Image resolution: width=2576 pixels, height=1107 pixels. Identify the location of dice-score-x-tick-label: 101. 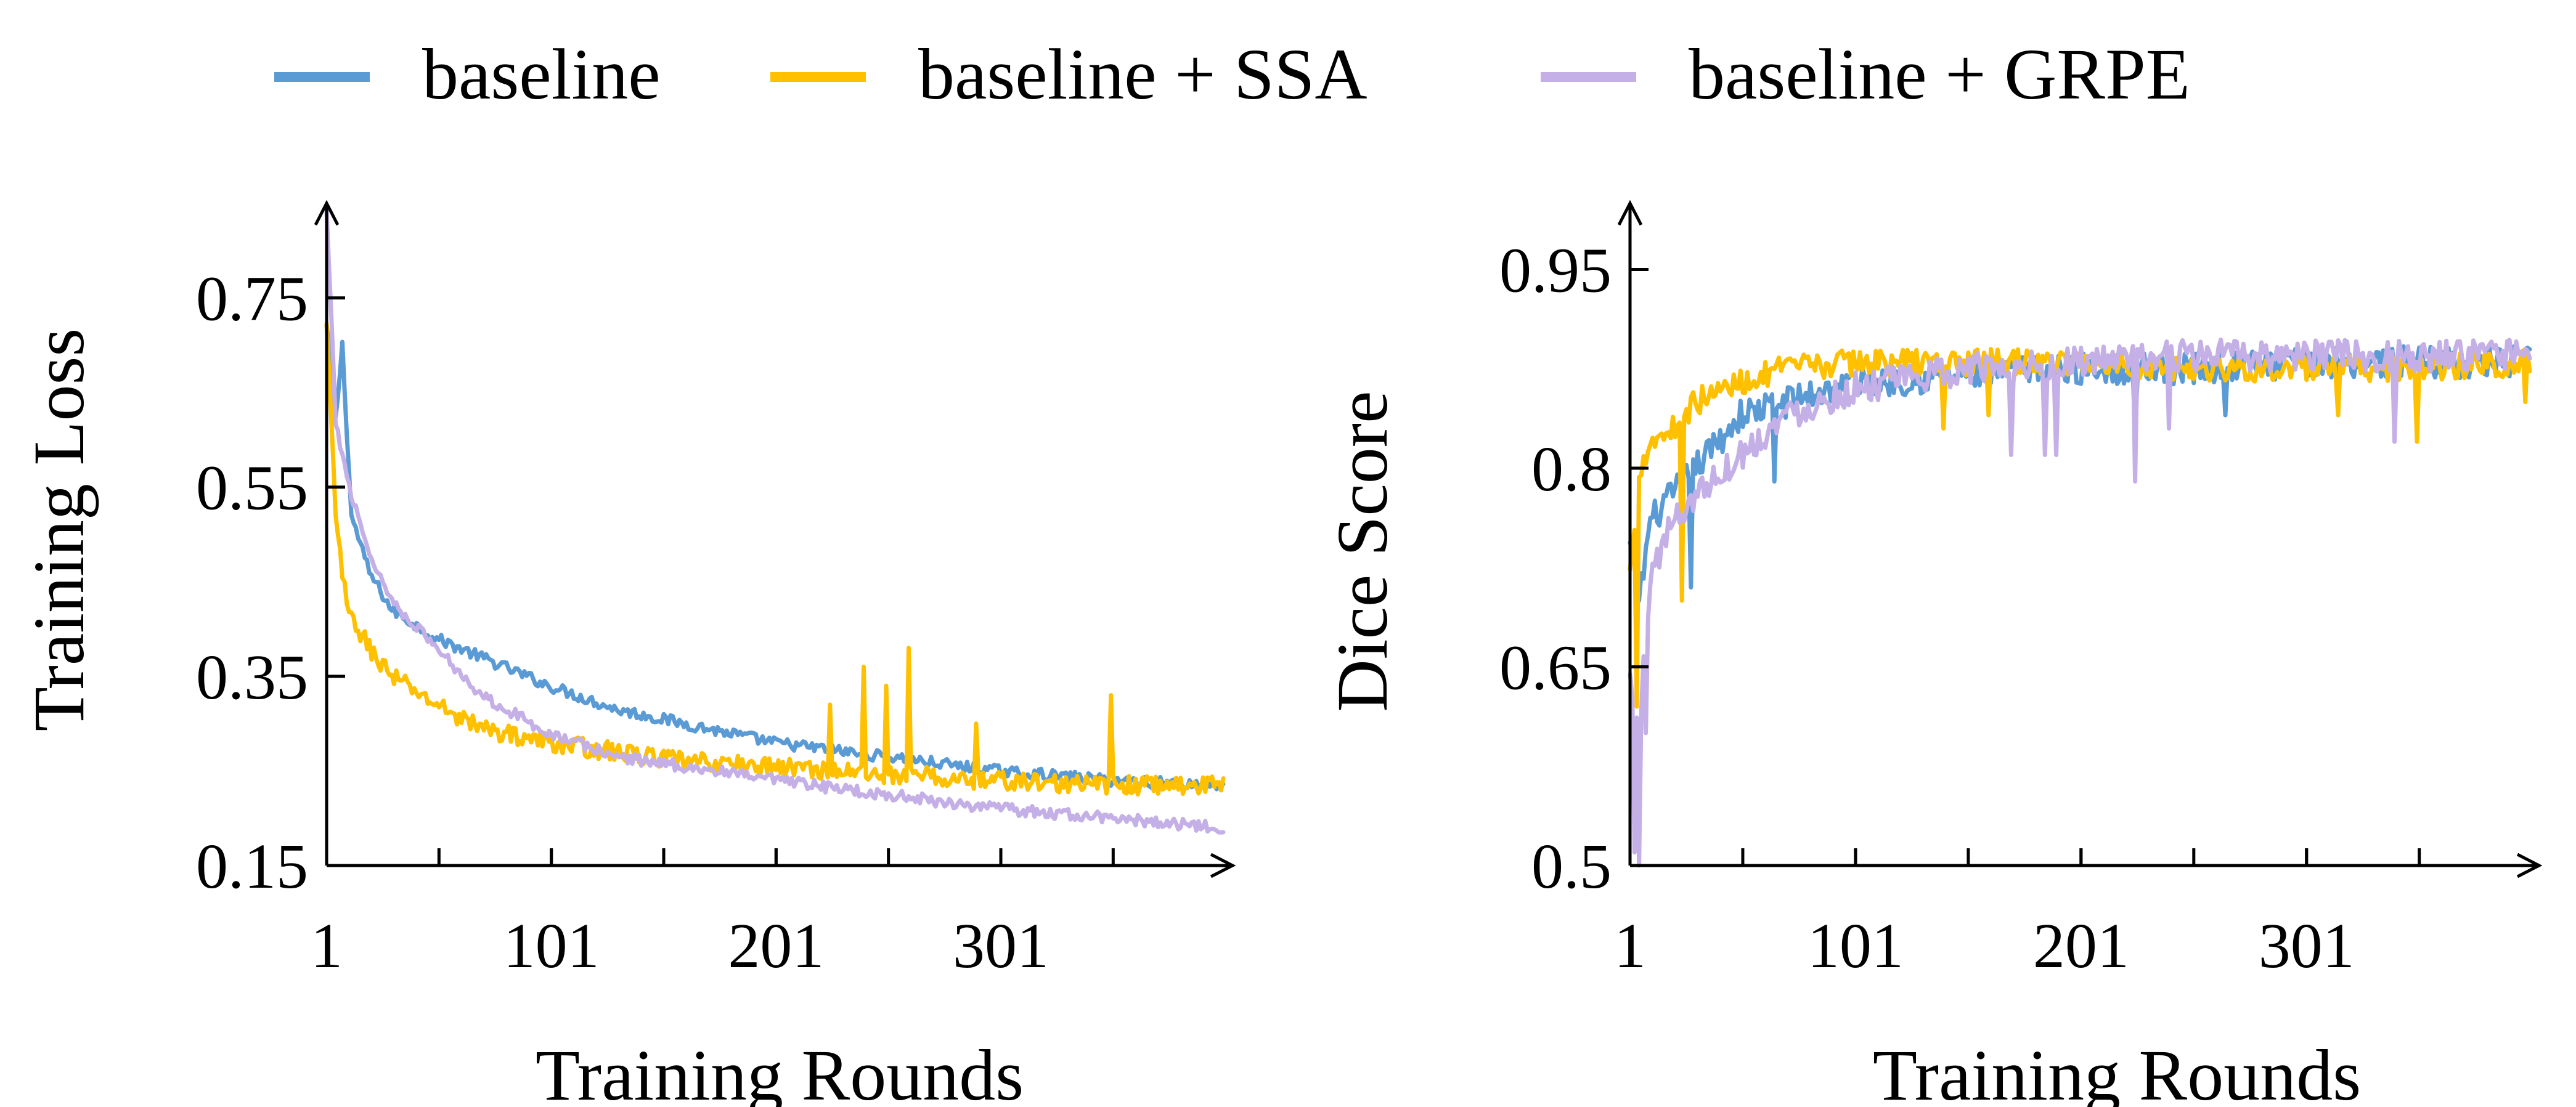
(1856, 945).